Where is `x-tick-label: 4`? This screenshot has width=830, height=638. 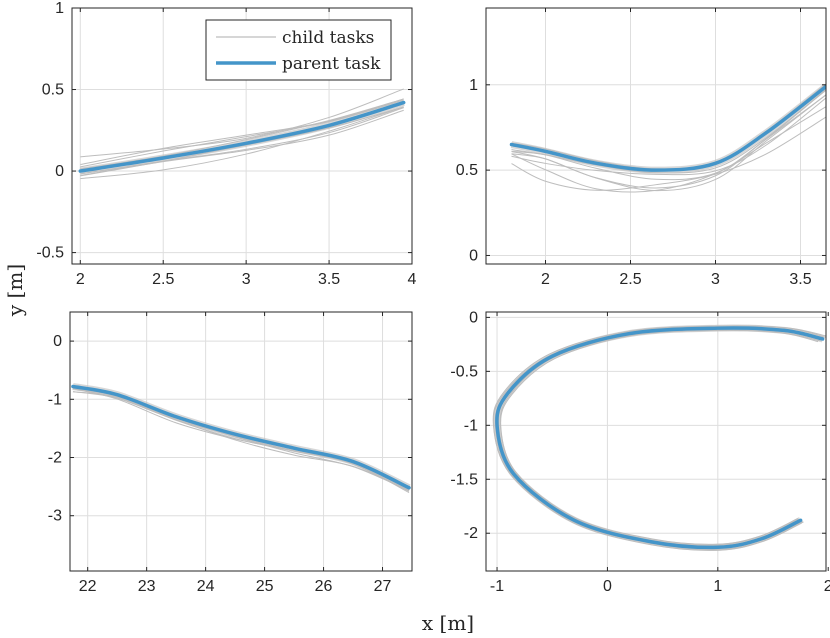 x-tick-label: 4 is located at coordinates (412, 279).